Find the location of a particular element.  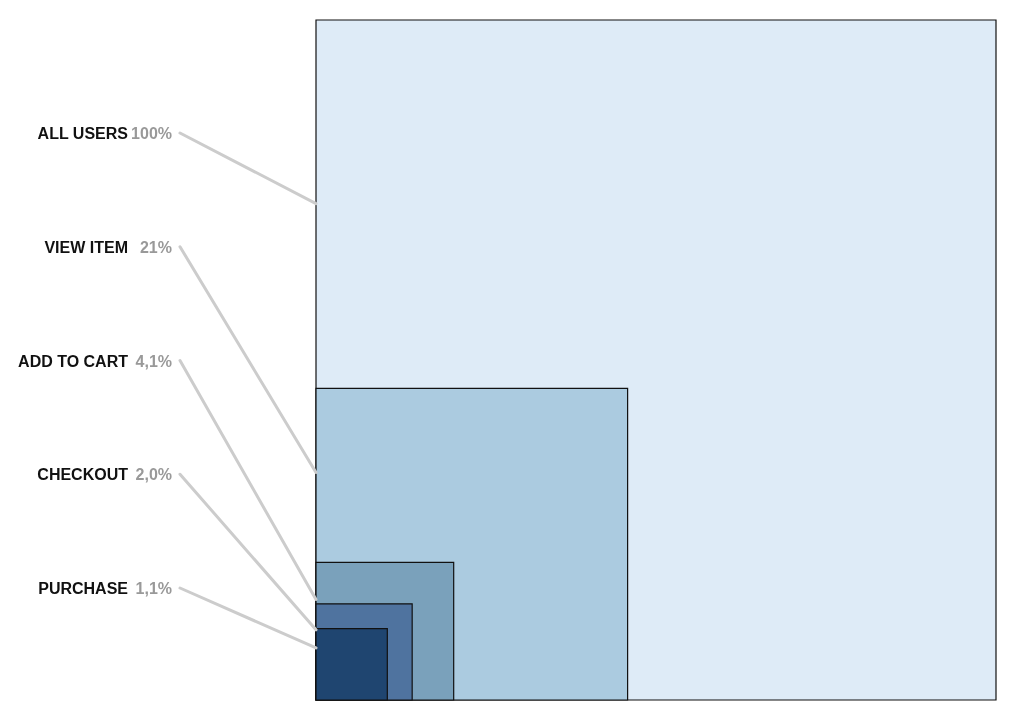

category-label: VIEW ITEM is located at coordinates (86, 247).